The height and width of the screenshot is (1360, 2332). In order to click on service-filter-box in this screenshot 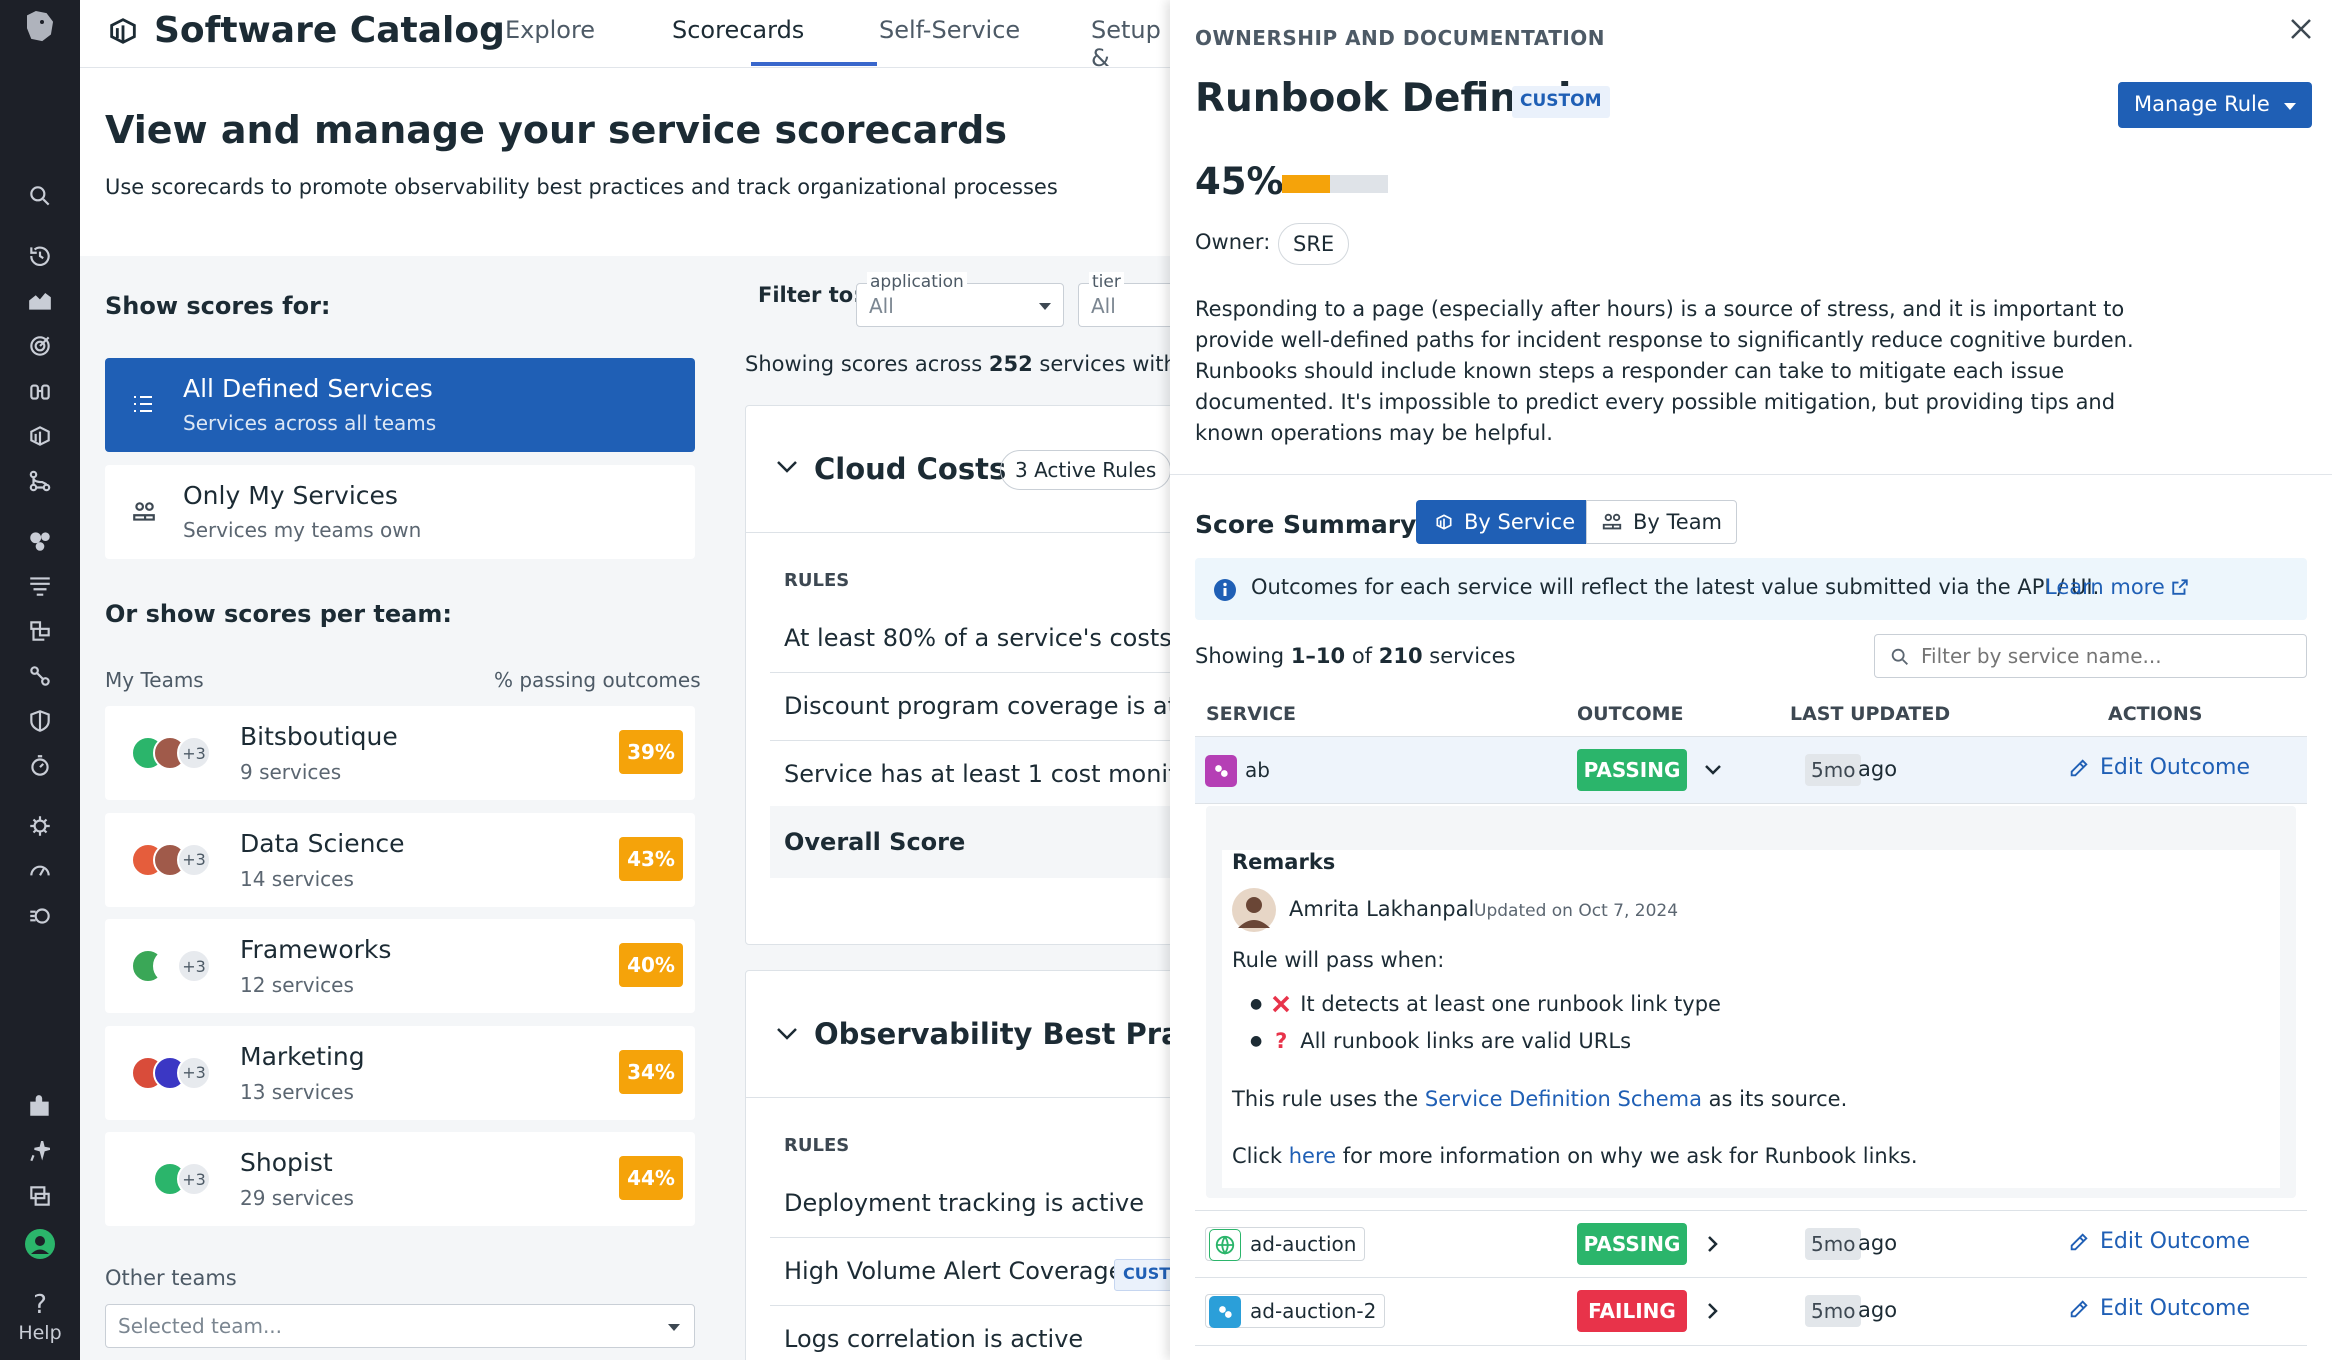, I will do `click(2090, 656)`.